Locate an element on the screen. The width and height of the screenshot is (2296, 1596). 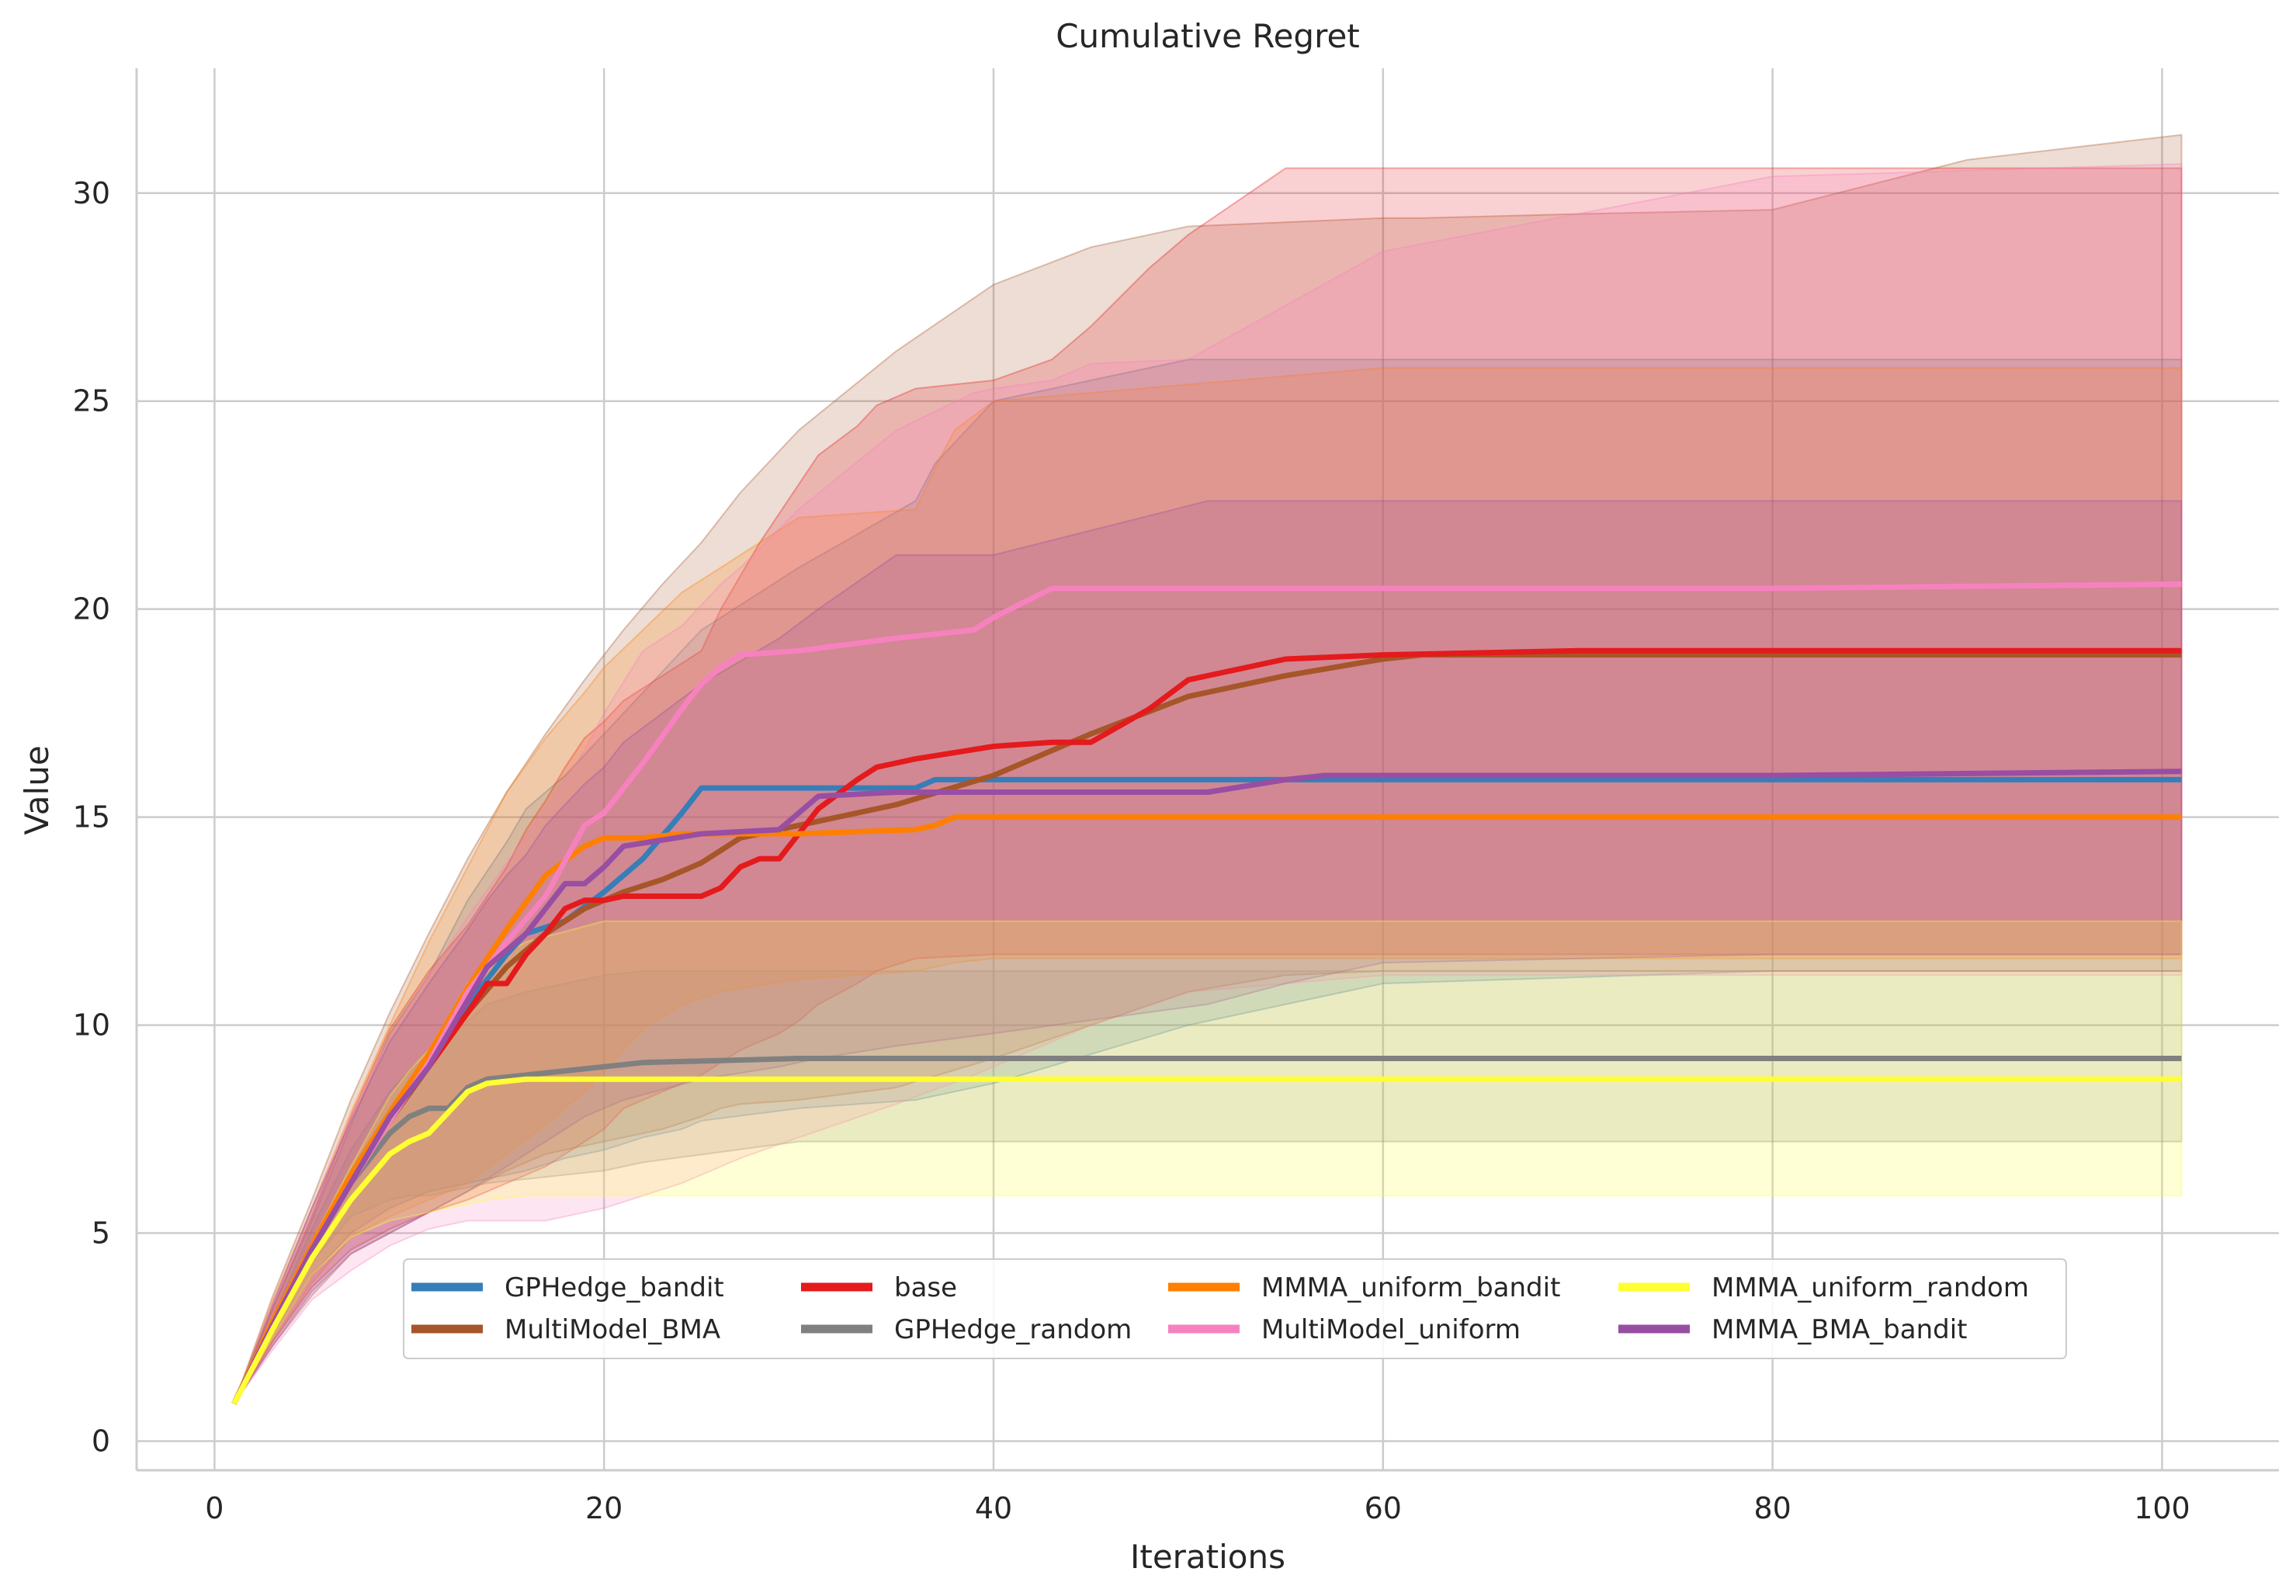
x-axis-label: Iterations is located at coordinates (1207, 1557).